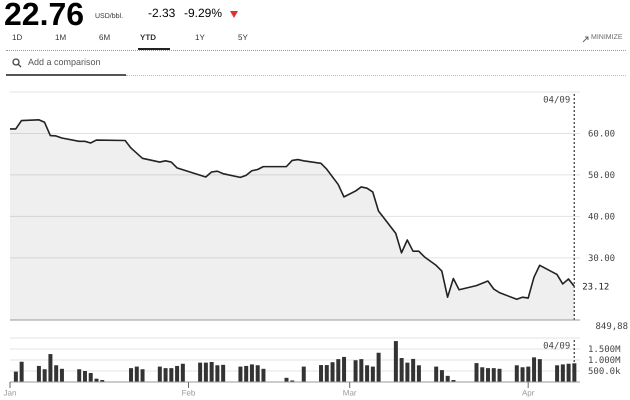  What do you see at coordinates (17, 37) in the screenshot?
I see `text: 1D` at bounding box center [17, 37].